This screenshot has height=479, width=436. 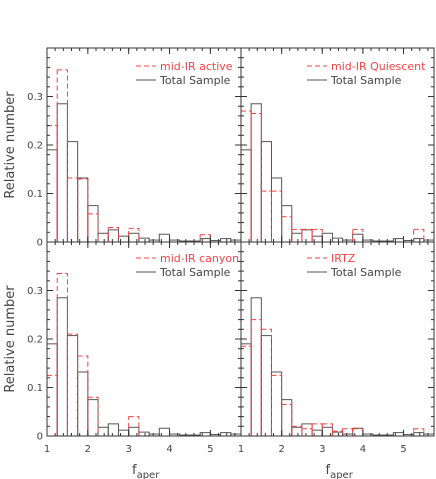 I want to click on y-tick-label: 0.1, so click(x=35, y=194).